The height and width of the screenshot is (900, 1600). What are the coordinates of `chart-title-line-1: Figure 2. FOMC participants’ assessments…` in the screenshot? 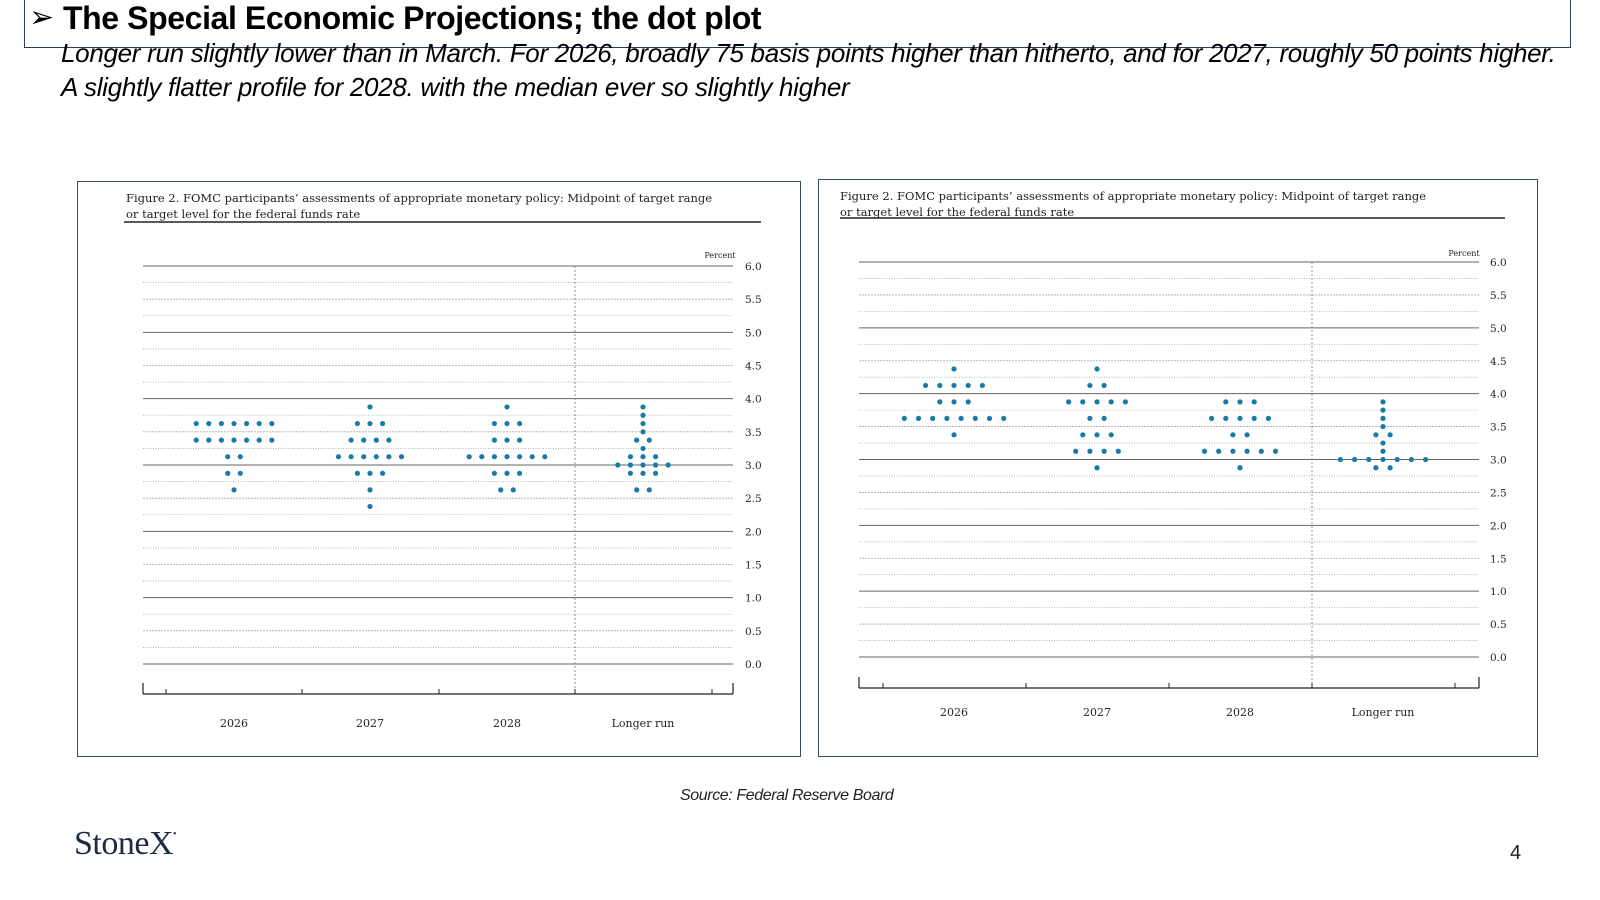 It's located at (1133, 196).